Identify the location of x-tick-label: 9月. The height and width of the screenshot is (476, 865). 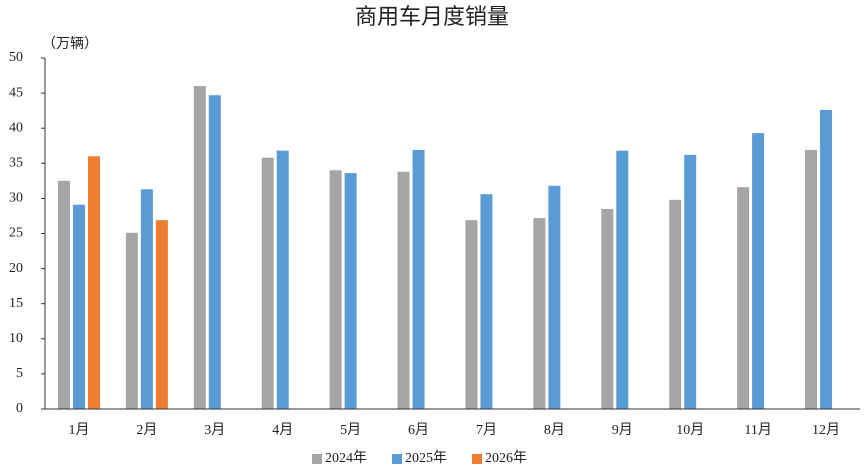
(622, 430).